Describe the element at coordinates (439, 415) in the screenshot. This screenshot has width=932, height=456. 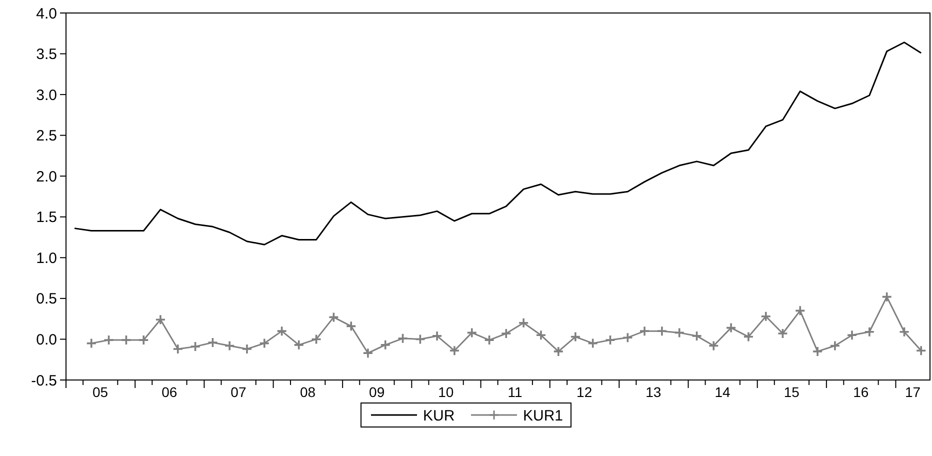
I see `legend-label: KUR` at that location.